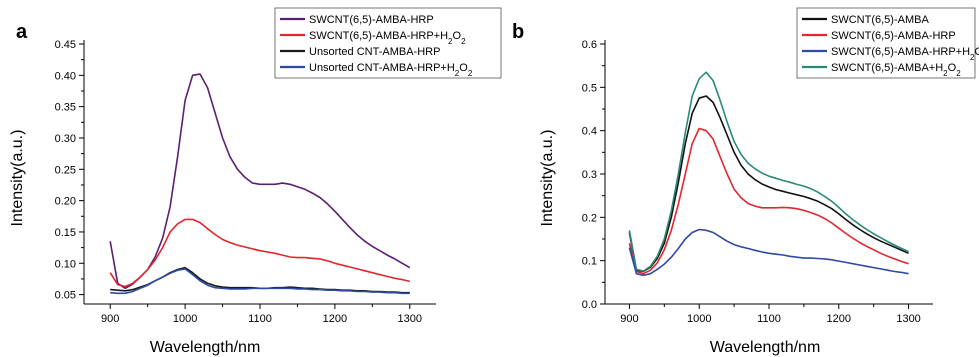 This screenshot has width=979, height=357. Describe the element at coordinates (589, 88) in the screenshot. I see `y-tick-label: 0.5` at that location.